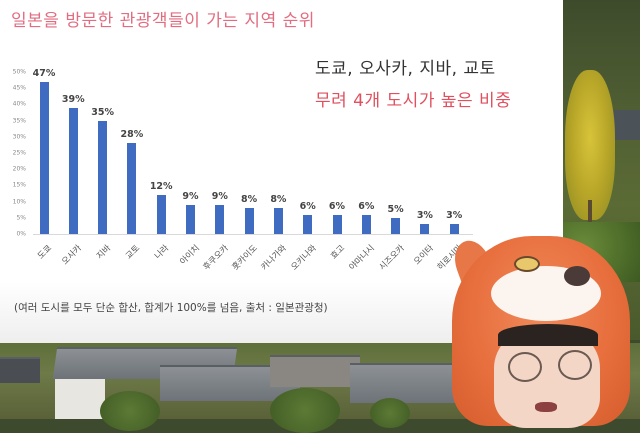 The height and width of the screenshot is (433, 640). What do you see at coordinates (338, 252) in the screenshot?
I see `x-category-label: 효고` at bounding box center [338, 252].